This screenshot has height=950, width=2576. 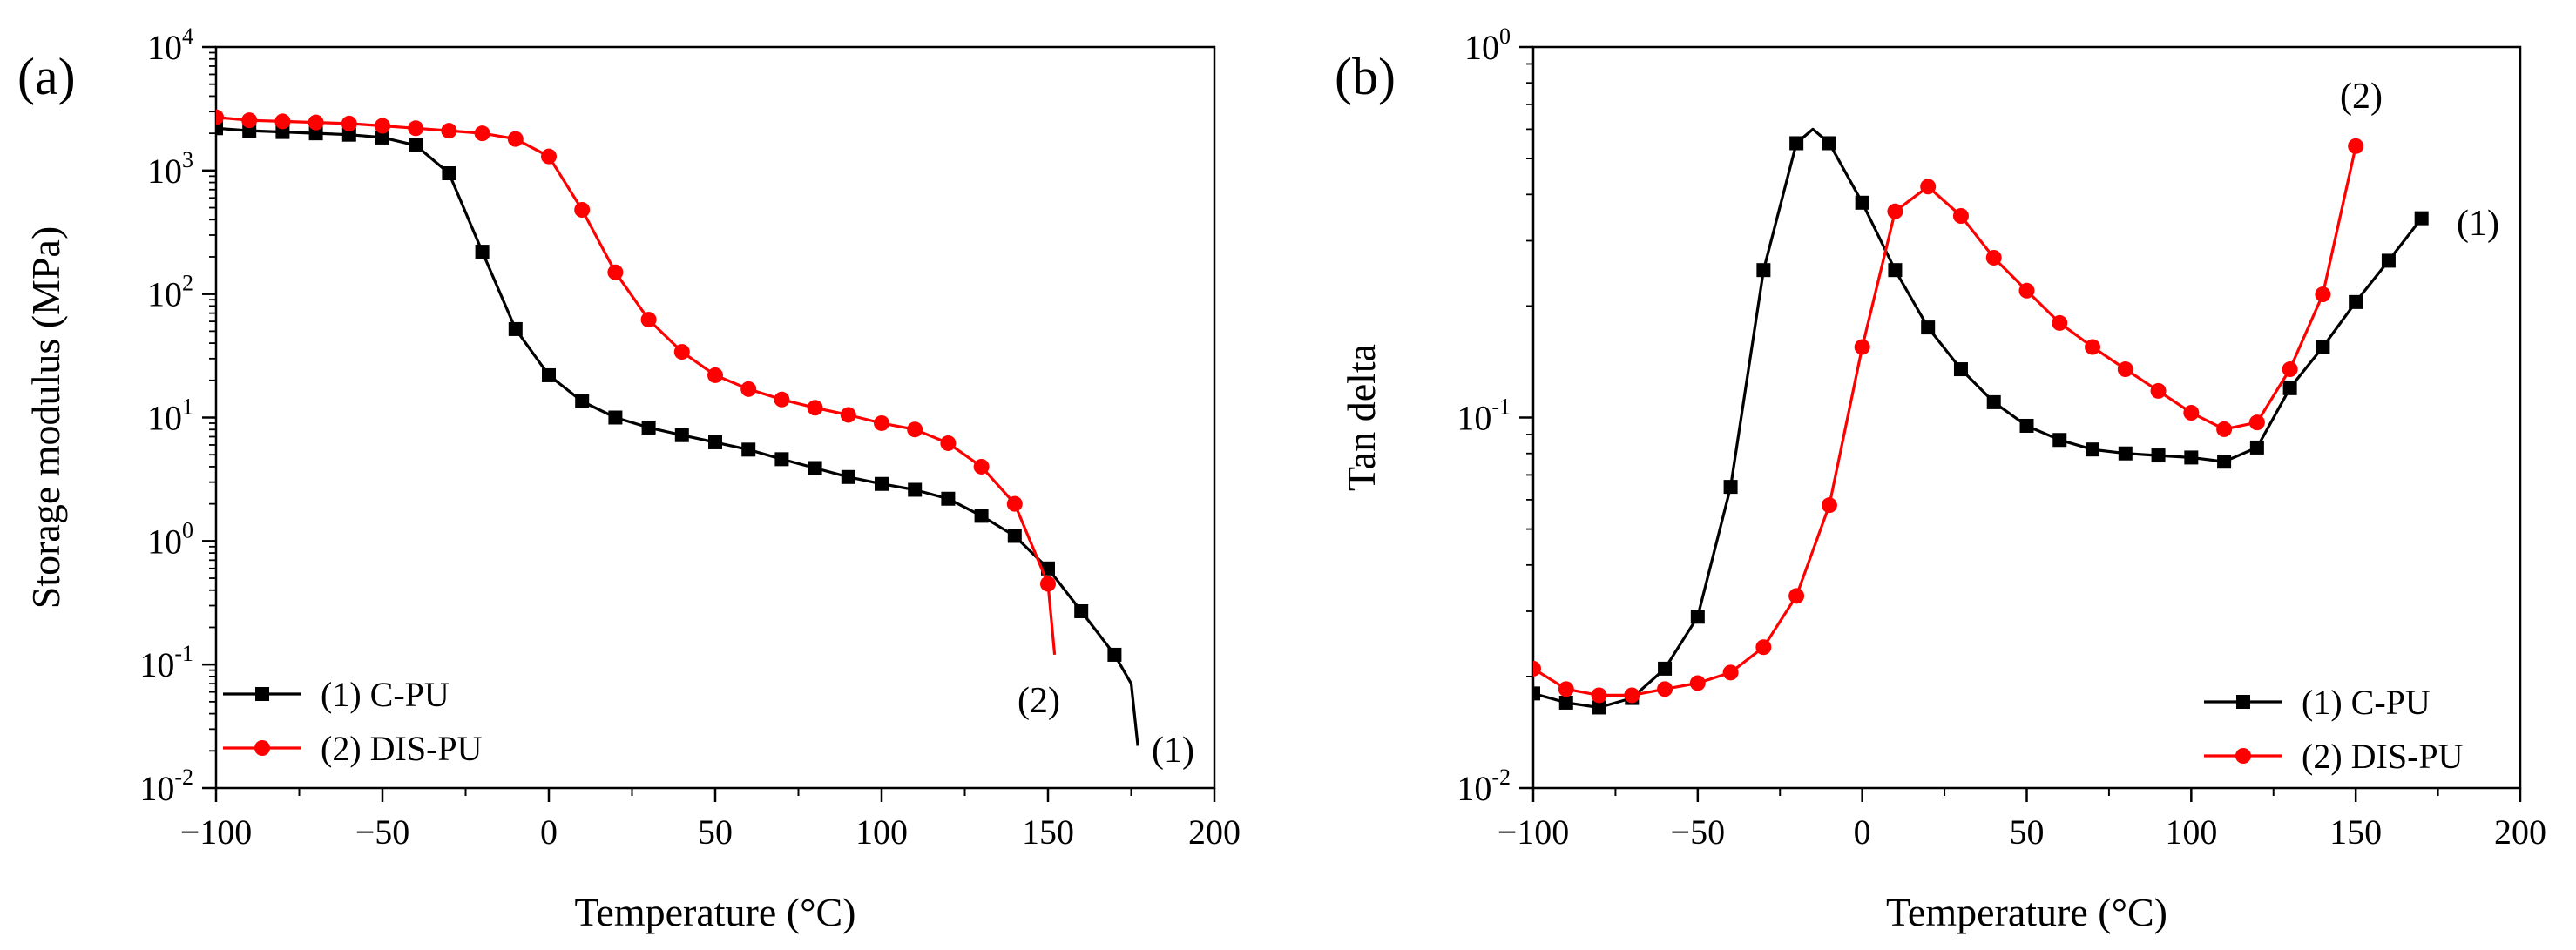 What do you see at coordinates (262, 748) in the screenshot?
I see `legend-marker-circle` at bounding box center [262, 748].